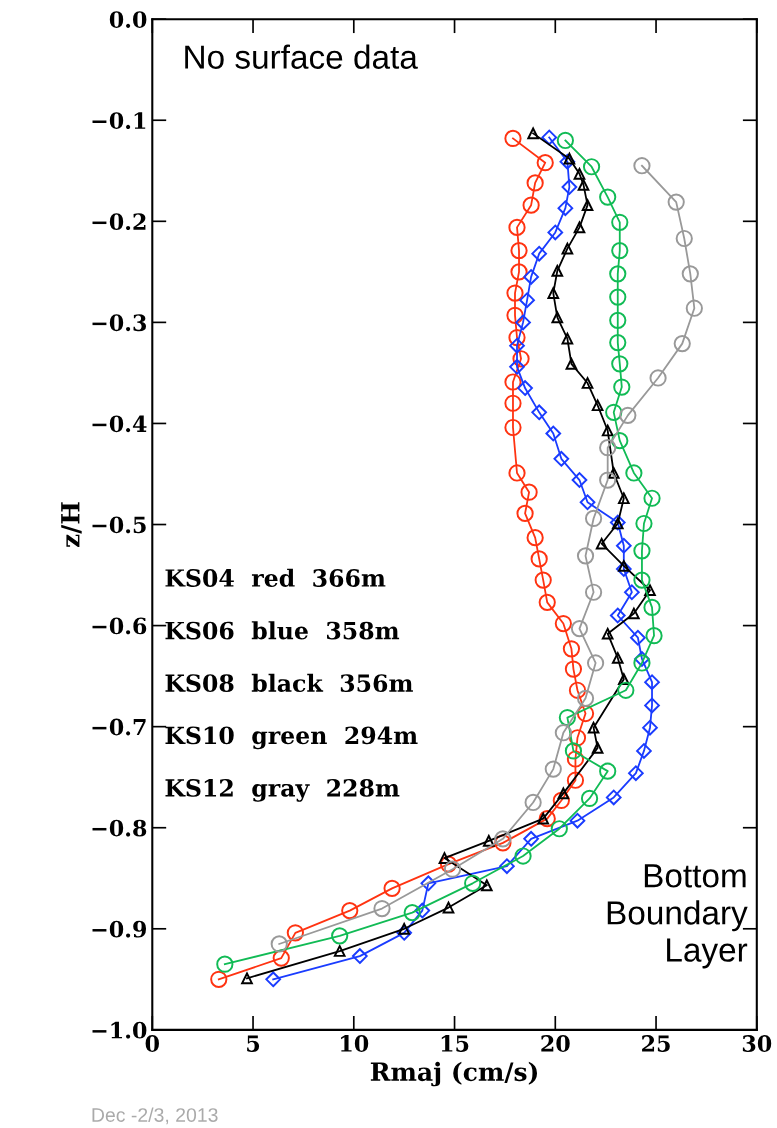 This screenshot has height=1128, width=777. Describe the element at coordinates (119, 1030) in the screenshot. I see `y-tick-label: −1.0` at that location.